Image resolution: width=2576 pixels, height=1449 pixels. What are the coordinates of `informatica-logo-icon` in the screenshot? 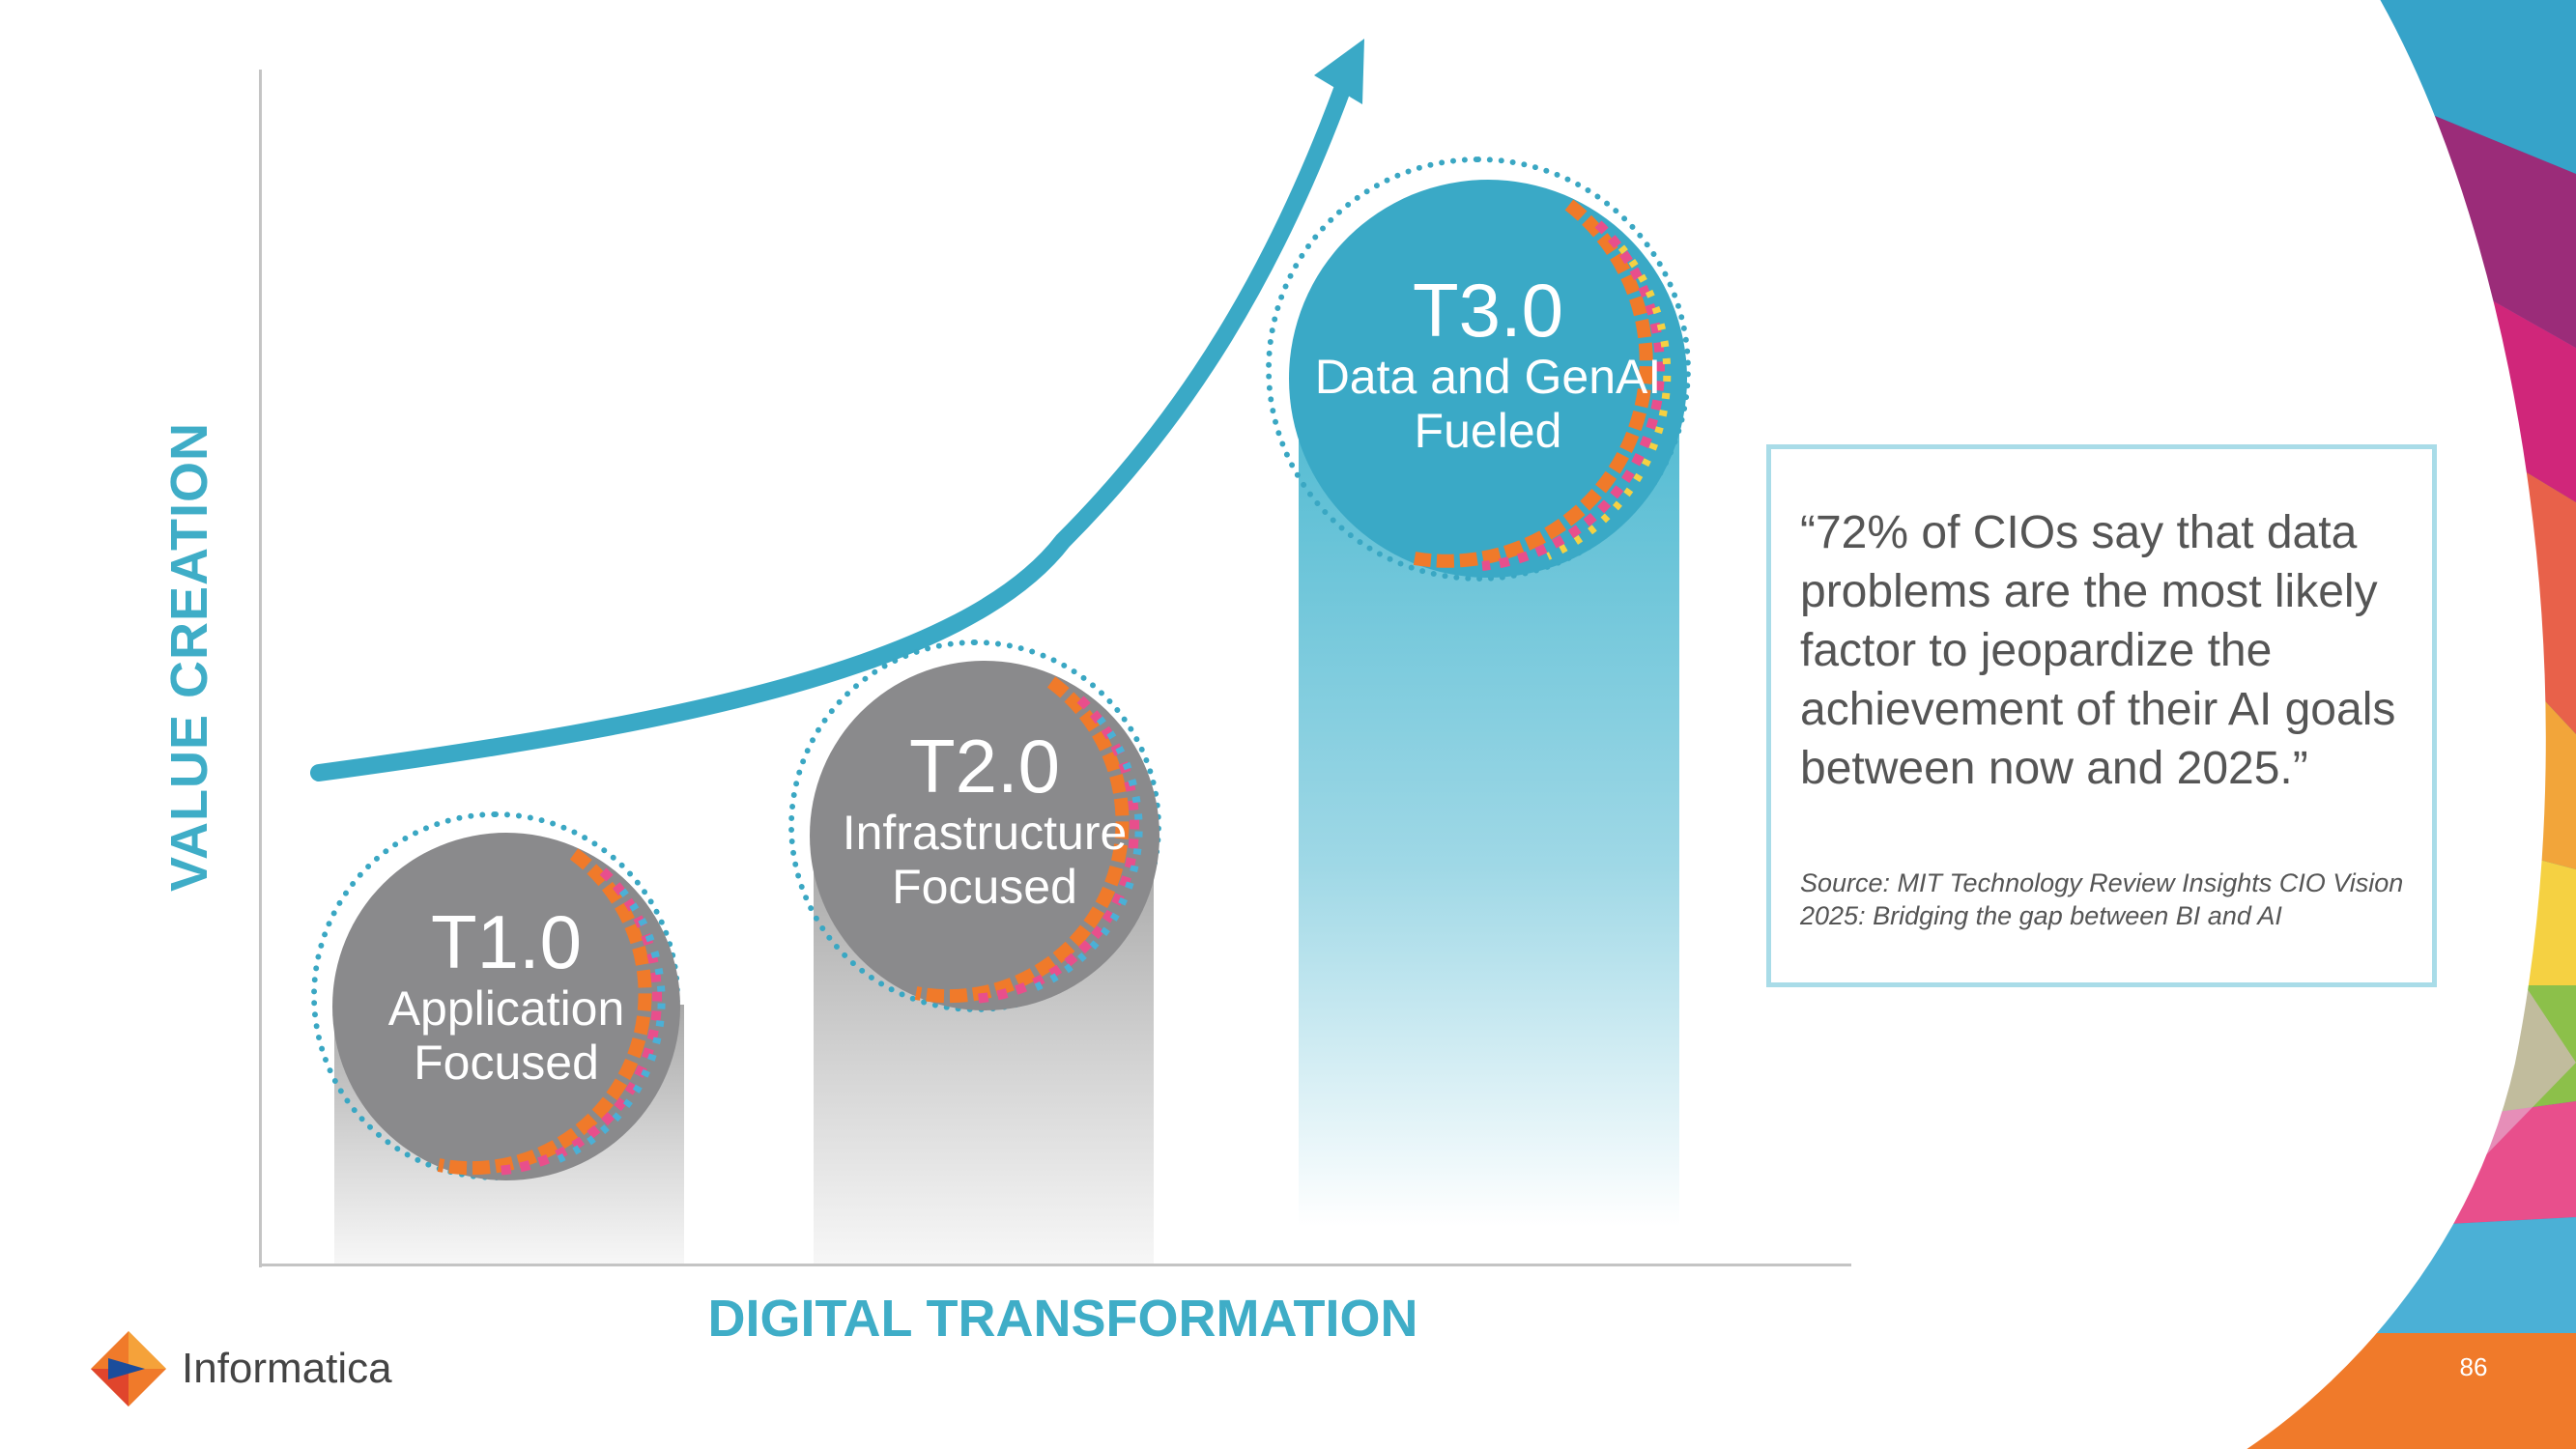 It's located at (129, 1368).